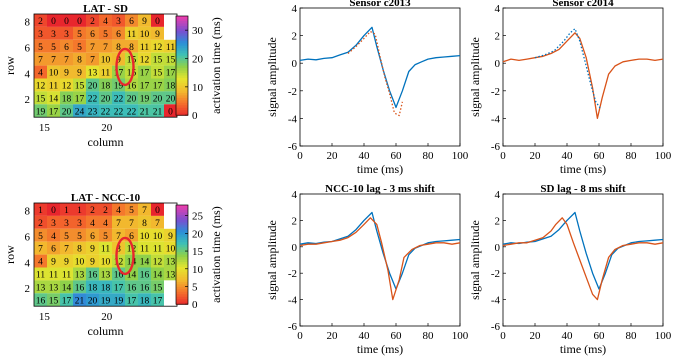 Image resolution: width=700 pixels, height=364 pixels. I want to click on y-axis-label: row, so click(10, 254).